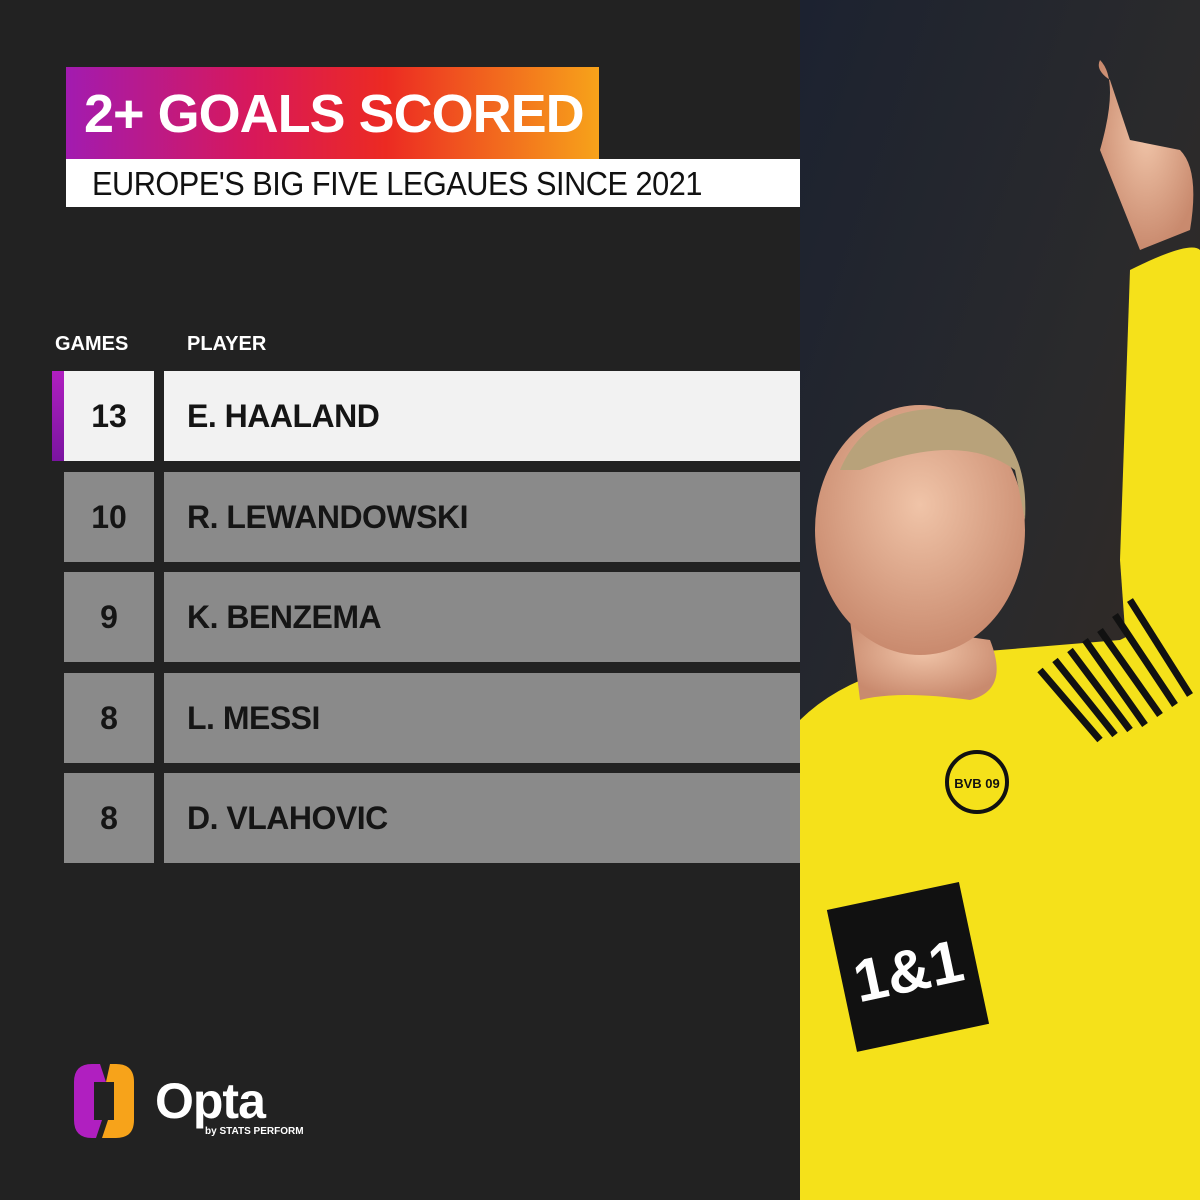 The image size is (1200, 1200). What do you see at coordinates (482, 416) in the screenshot?
I see `player-cell: E. HAALAND` at bounding box center [482, 416].